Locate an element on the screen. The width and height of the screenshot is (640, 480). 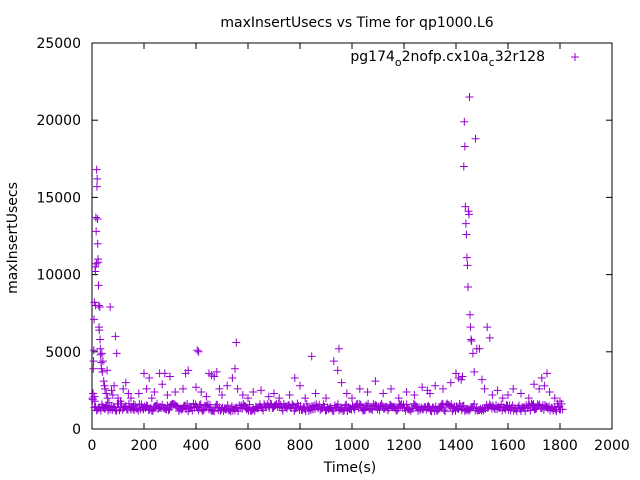
chart-title: maxInsertUsecs vs Time for qp1000.L6 is located at coordinates (356, 23).